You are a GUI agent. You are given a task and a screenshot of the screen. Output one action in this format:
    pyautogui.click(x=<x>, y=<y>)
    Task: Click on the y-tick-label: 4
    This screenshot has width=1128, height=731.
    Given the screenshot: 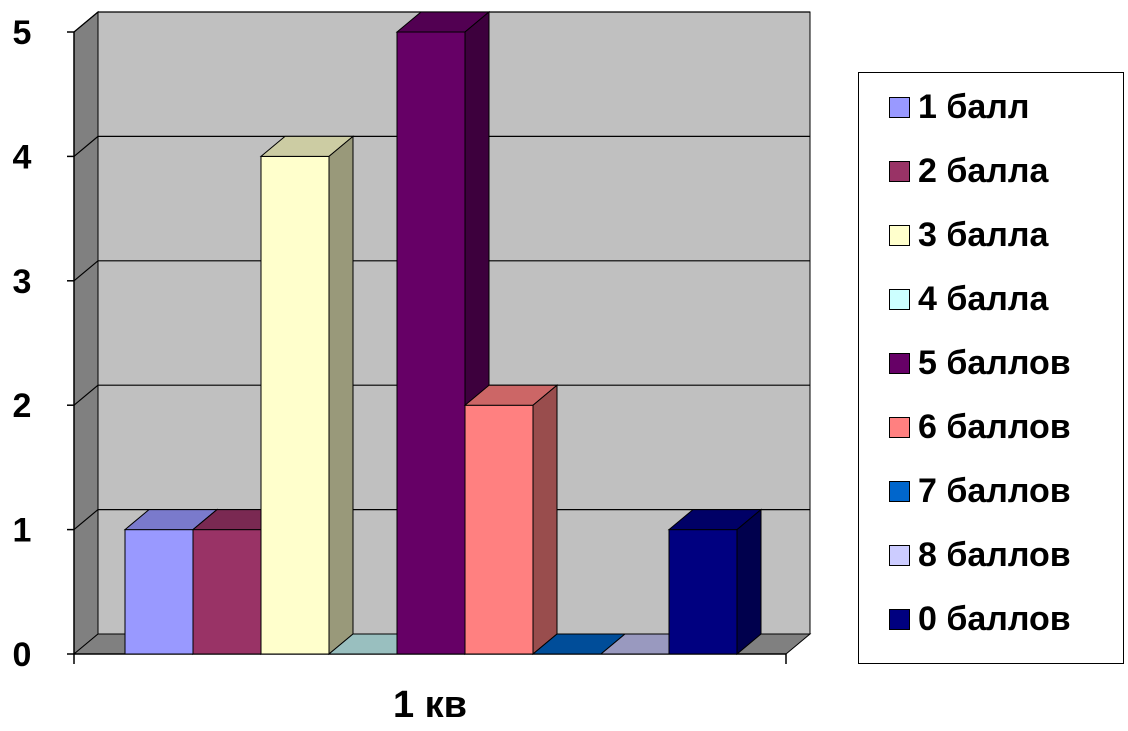 What is the action you would take?
    pyautogui.click(x=22, y=157)
    